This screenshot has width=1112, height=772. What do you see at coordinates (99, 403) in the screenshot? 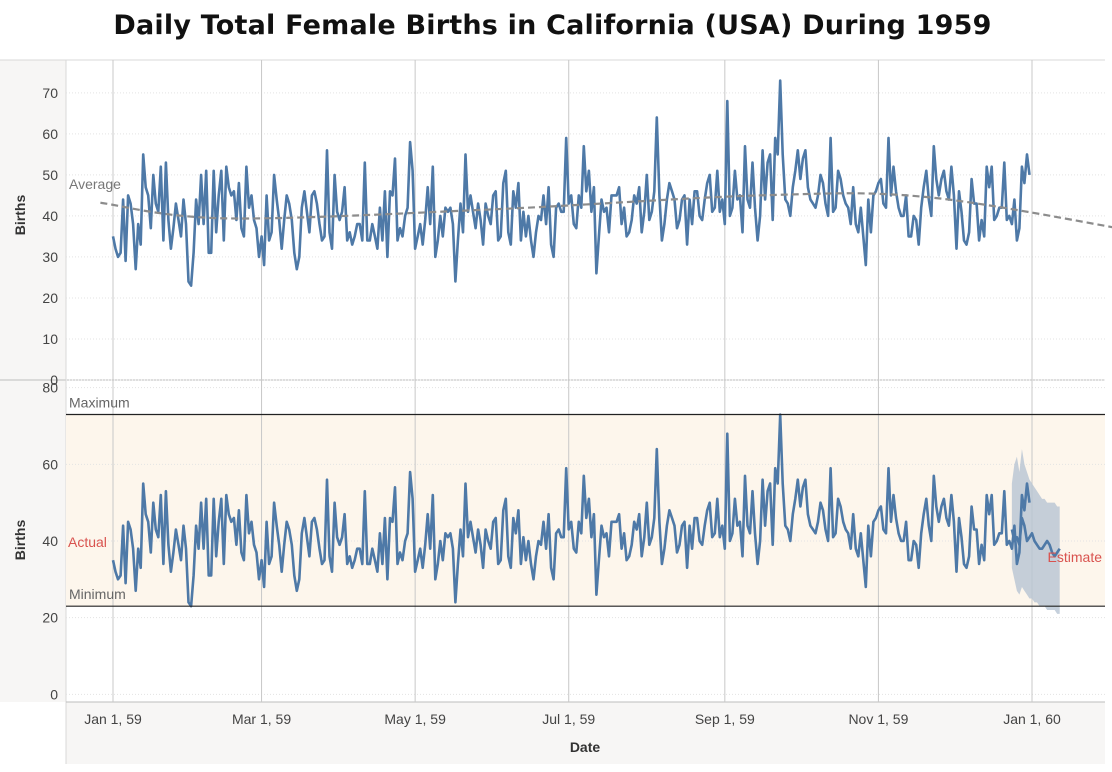
I see `maximum-label: Maximum` at bounding box center [99, 403].